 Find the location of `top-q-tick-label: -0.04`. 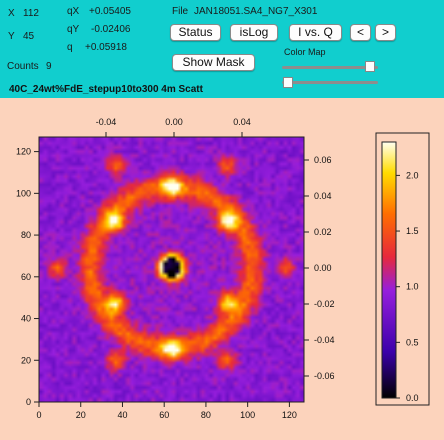

top-q-tick-label: -0.04 is located at coordinates (106, 122).